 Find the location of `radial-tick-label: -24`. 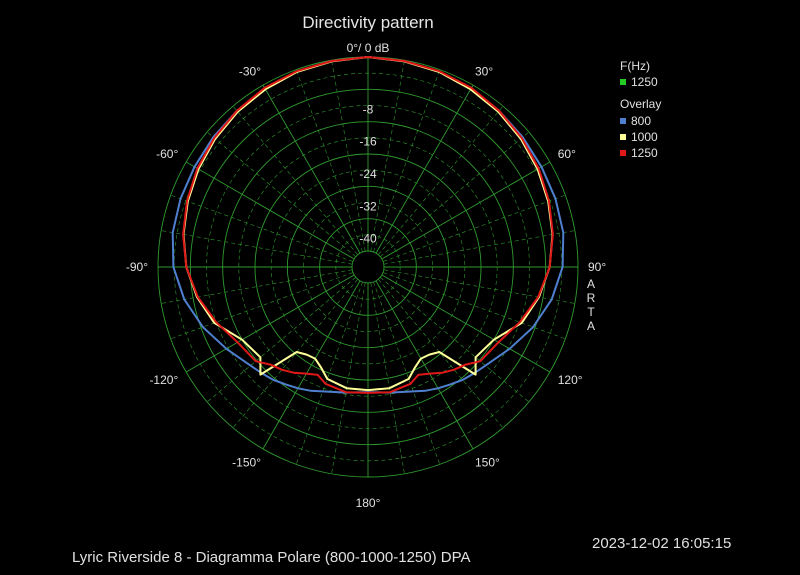

radial-tick-label: -24 is located at coordinates (368, 174).